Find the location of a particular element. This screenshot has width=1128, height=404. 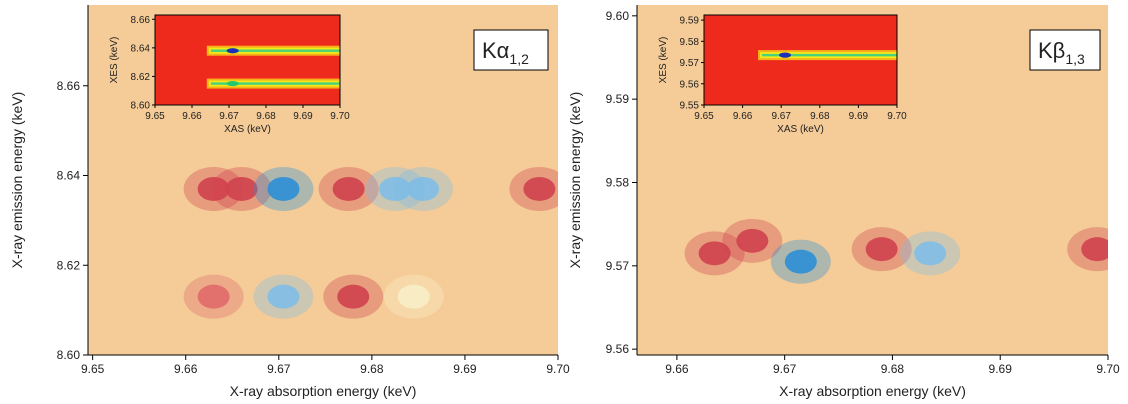

y-tick-label: 9.56 is located at coordinates (618, 349).